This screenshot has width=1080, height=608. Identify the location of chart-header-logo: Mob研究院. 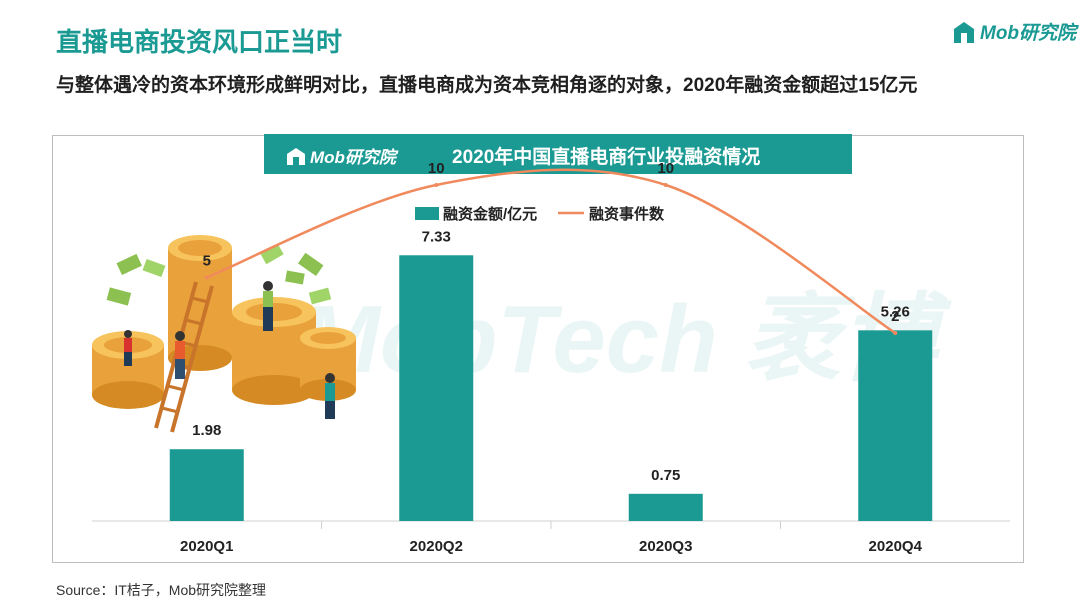
(341, 155).